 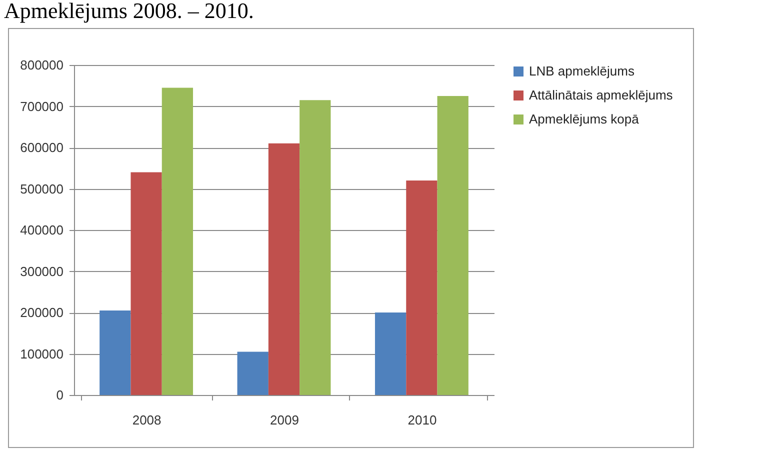 I want to click on x-tick-label: 2009, so click(x=284, y=420).